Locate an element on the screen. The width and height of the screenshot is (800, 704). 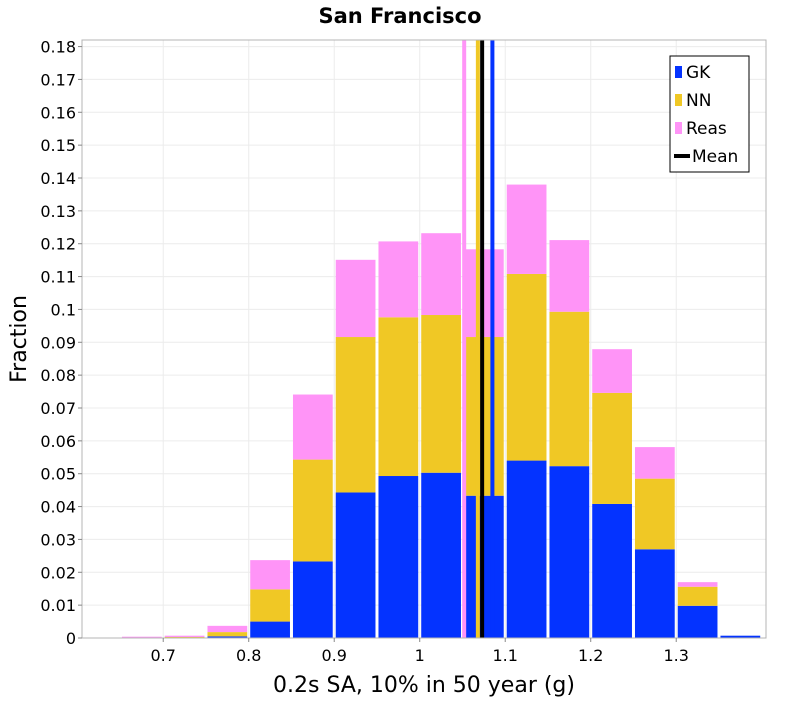
y-tick-label: 0.14 is located at coordinates (58, 178).